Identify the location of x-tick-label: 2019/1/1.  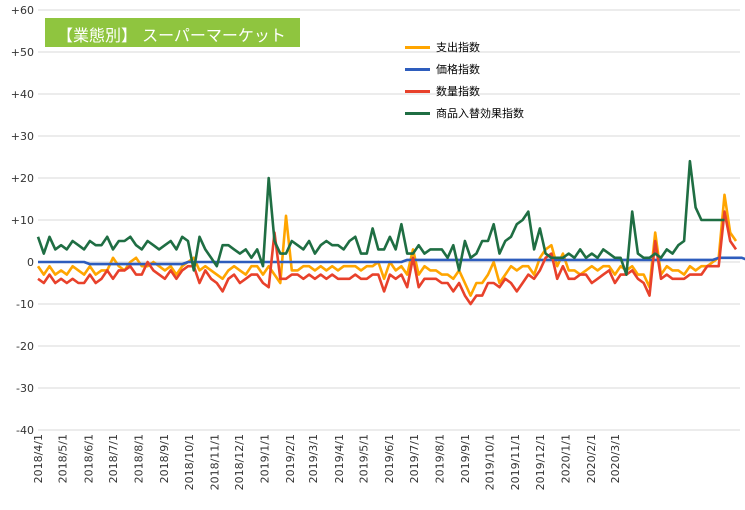
(265, 458).